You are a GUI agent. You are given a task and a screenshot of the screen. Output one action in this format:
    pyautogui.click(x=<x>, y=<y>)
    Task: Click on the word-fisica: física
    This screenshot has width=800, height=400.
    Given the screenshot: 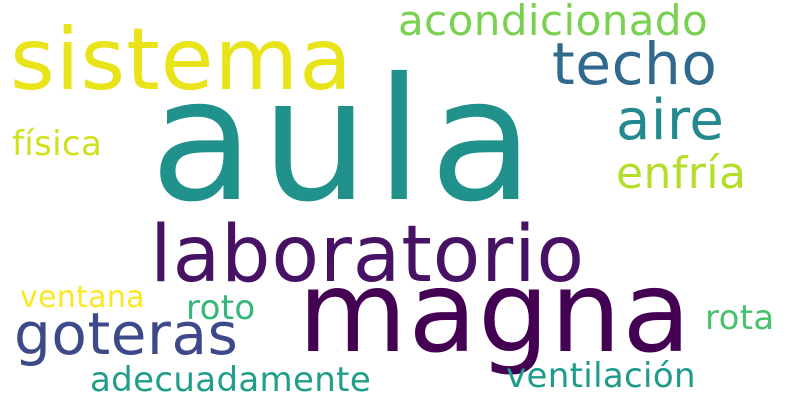 What is the action you would take?
    pyautogui.click(x=57, y=144)
    